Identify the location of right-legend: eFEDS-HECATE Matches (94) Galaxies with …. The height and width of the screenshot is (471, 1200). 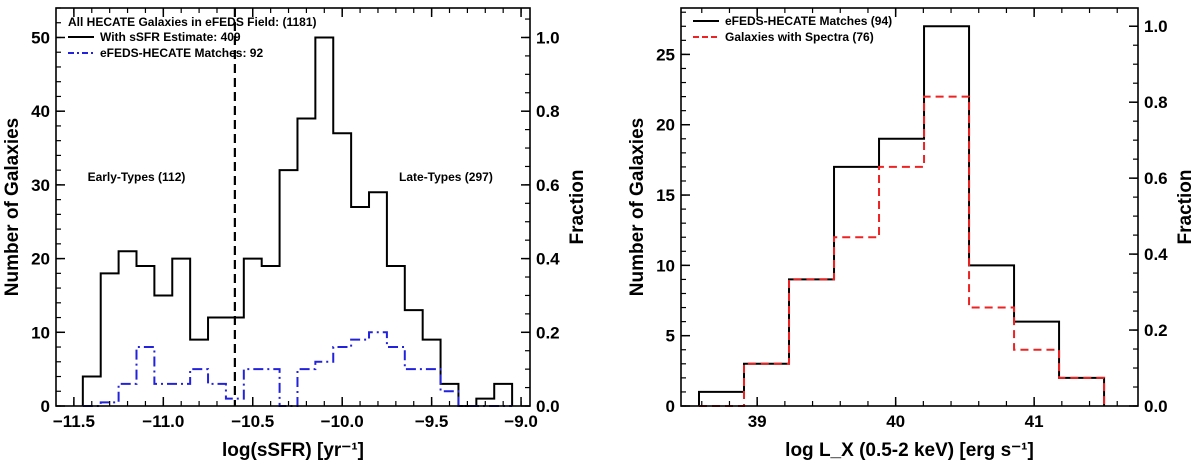
(792, 29).